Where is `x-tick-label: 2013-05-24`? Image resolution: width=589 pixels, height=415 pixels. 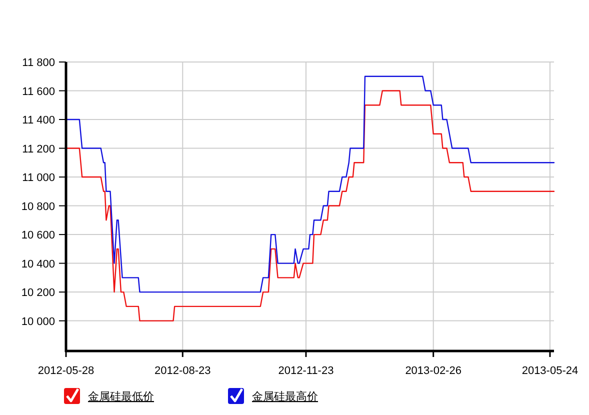 x-tick-label: 2013-05-24 is located at coordinates (550, 371).